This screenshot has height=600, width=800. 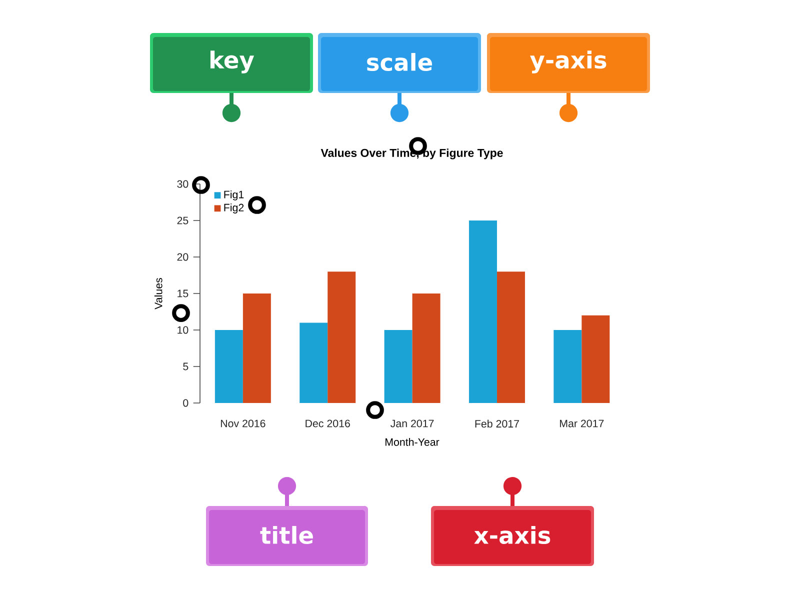 What do you see at coordinates (234, 195) in the screenshot?
I see `legend-label: Fig1` at bounding box center [234, 195].